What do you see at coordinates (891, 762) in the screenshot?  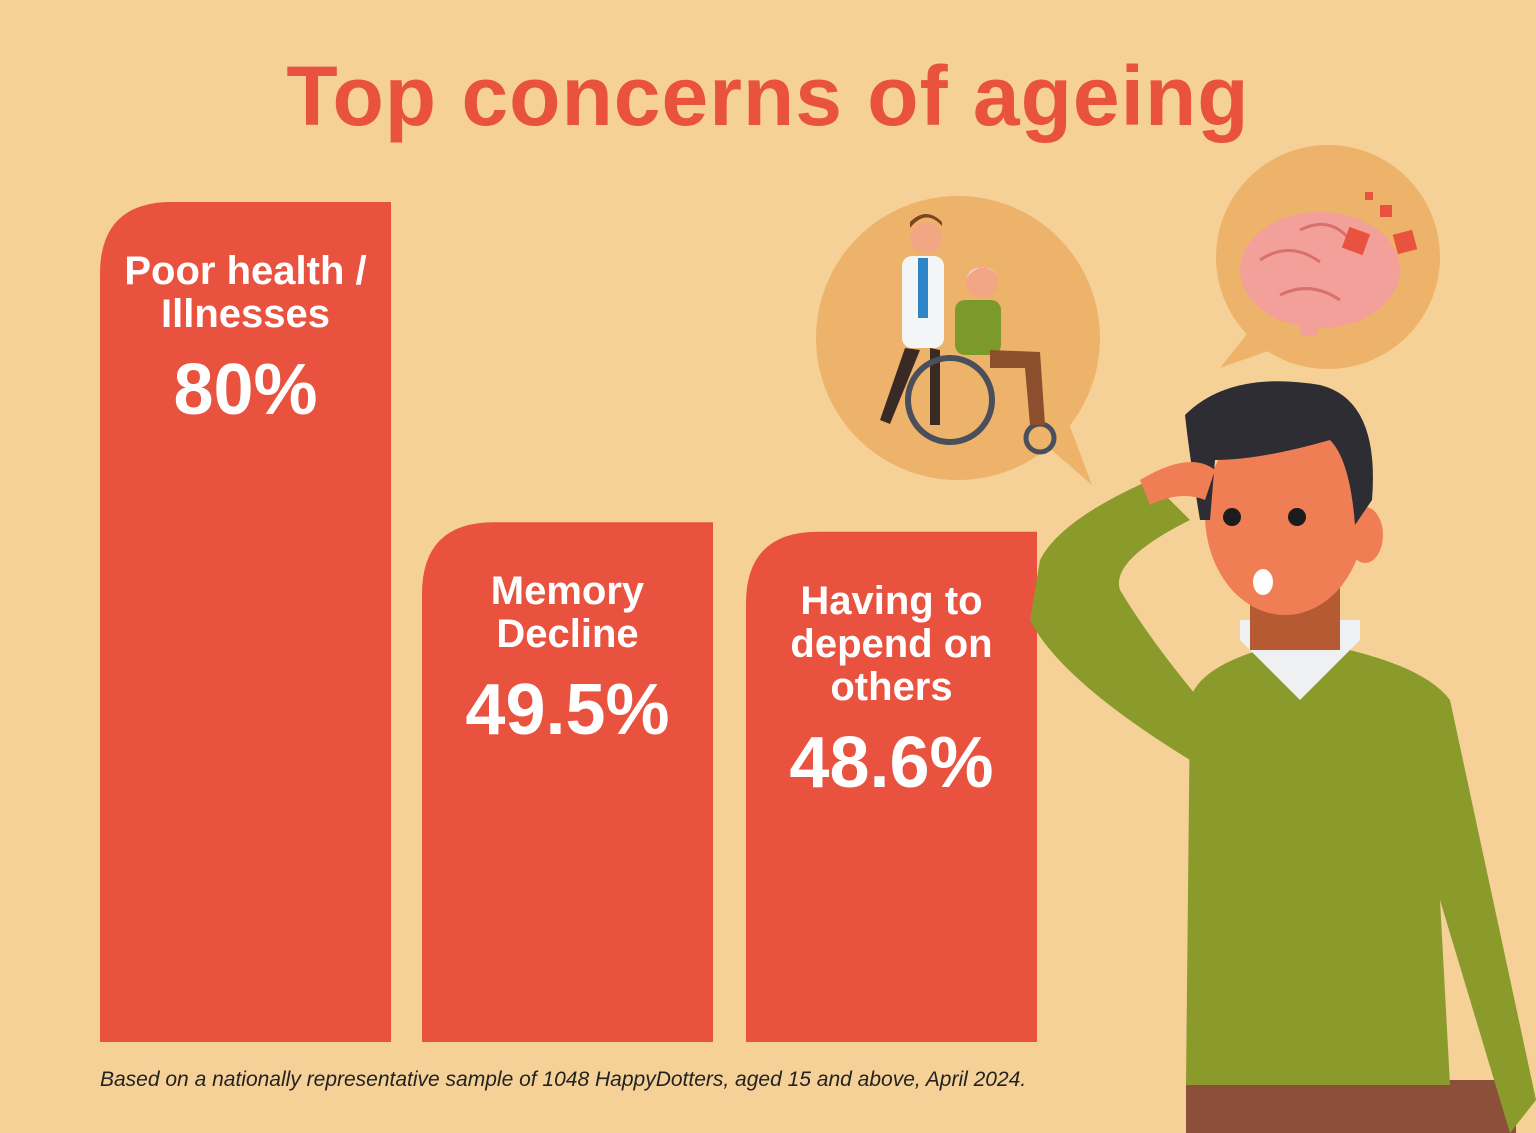 I see `value-label: 48.6%` at bounding box center [891, 762].